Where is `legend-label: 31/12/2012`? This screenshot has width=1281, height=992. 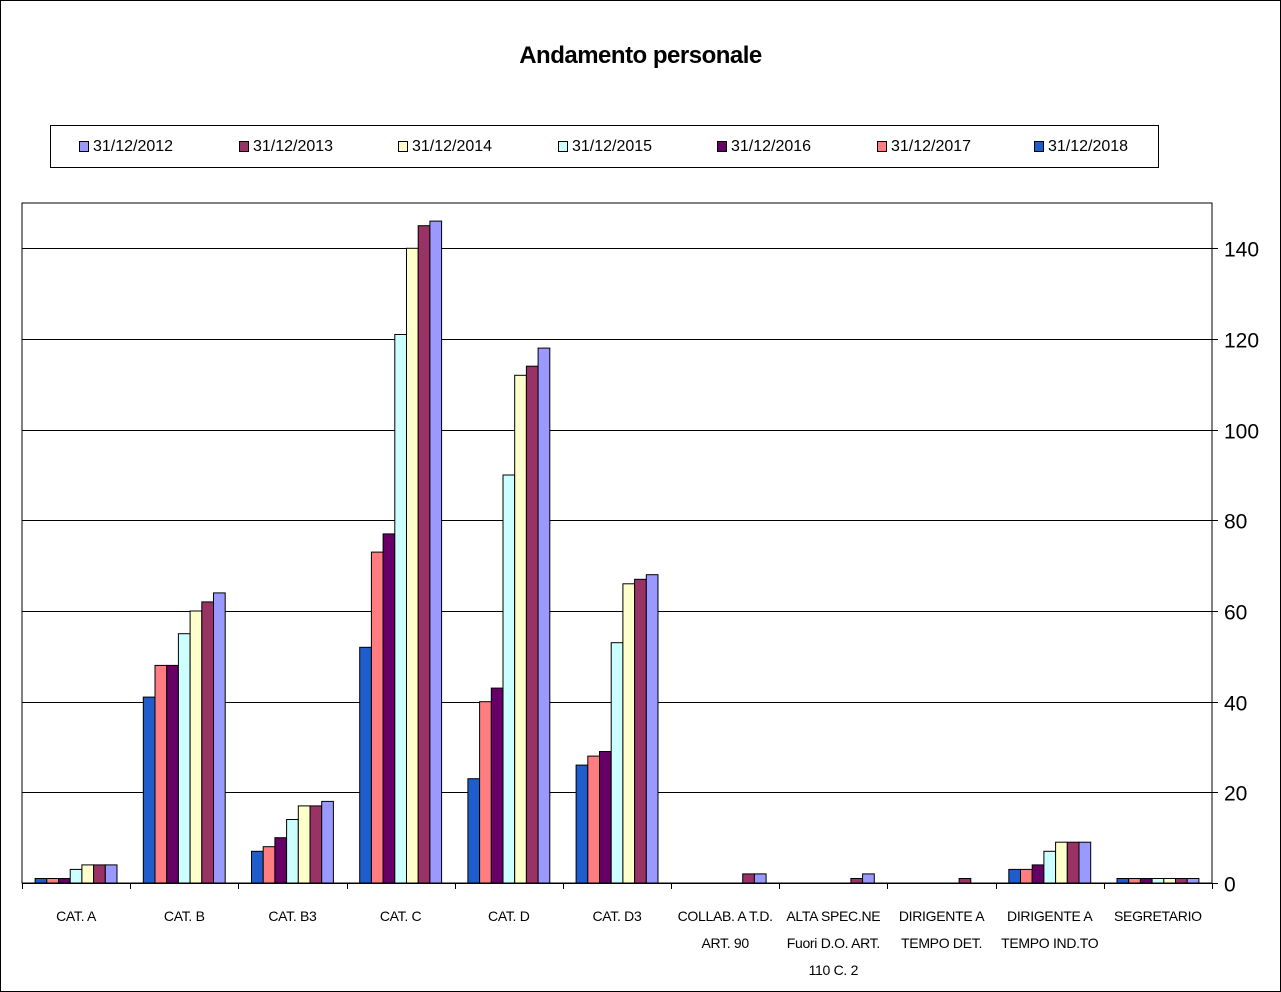
legend-label: 31/12/2012 is located at coordinates (133, 146).